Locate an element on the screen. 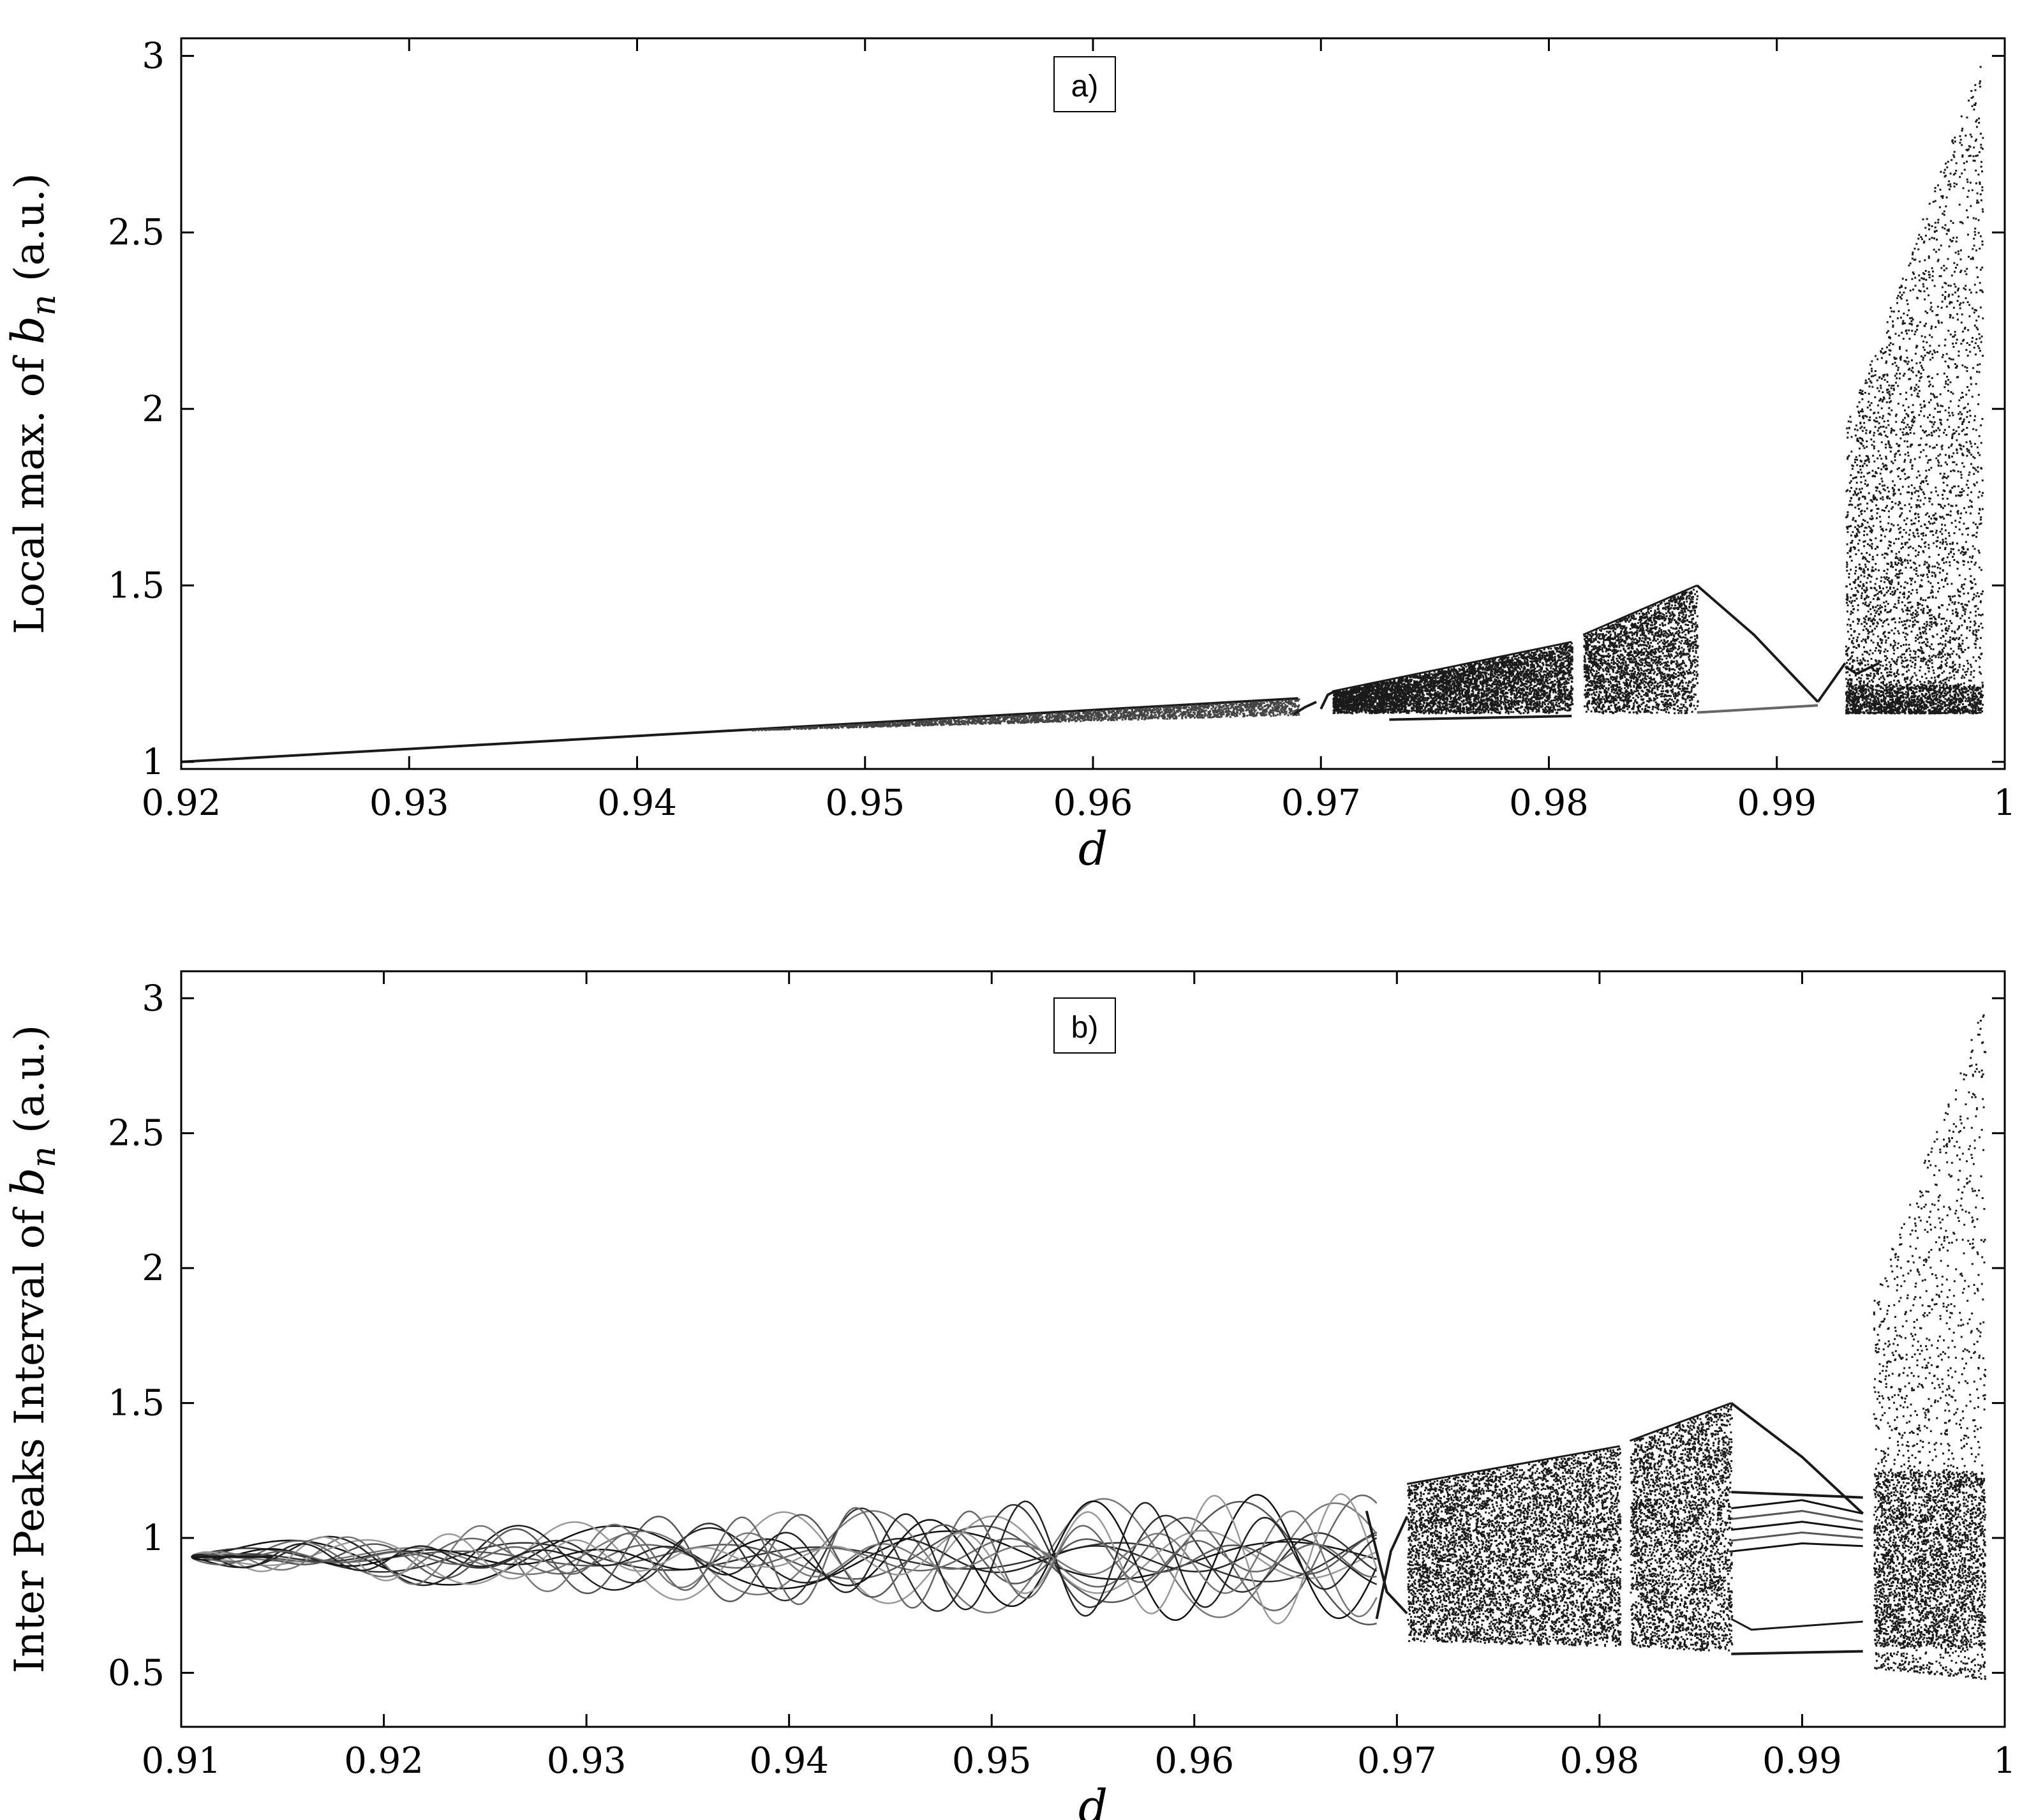  rising-branch is located at coordinates (1832, 682).